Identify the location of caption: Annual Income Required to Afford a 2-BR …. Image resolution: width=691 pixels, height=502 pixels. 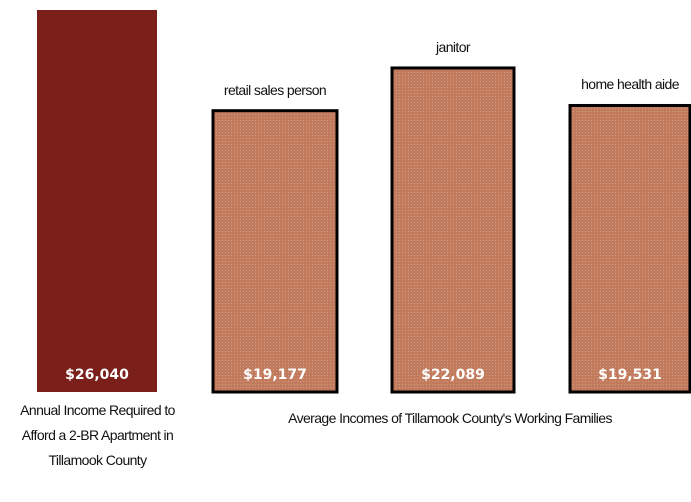
(97, 435).